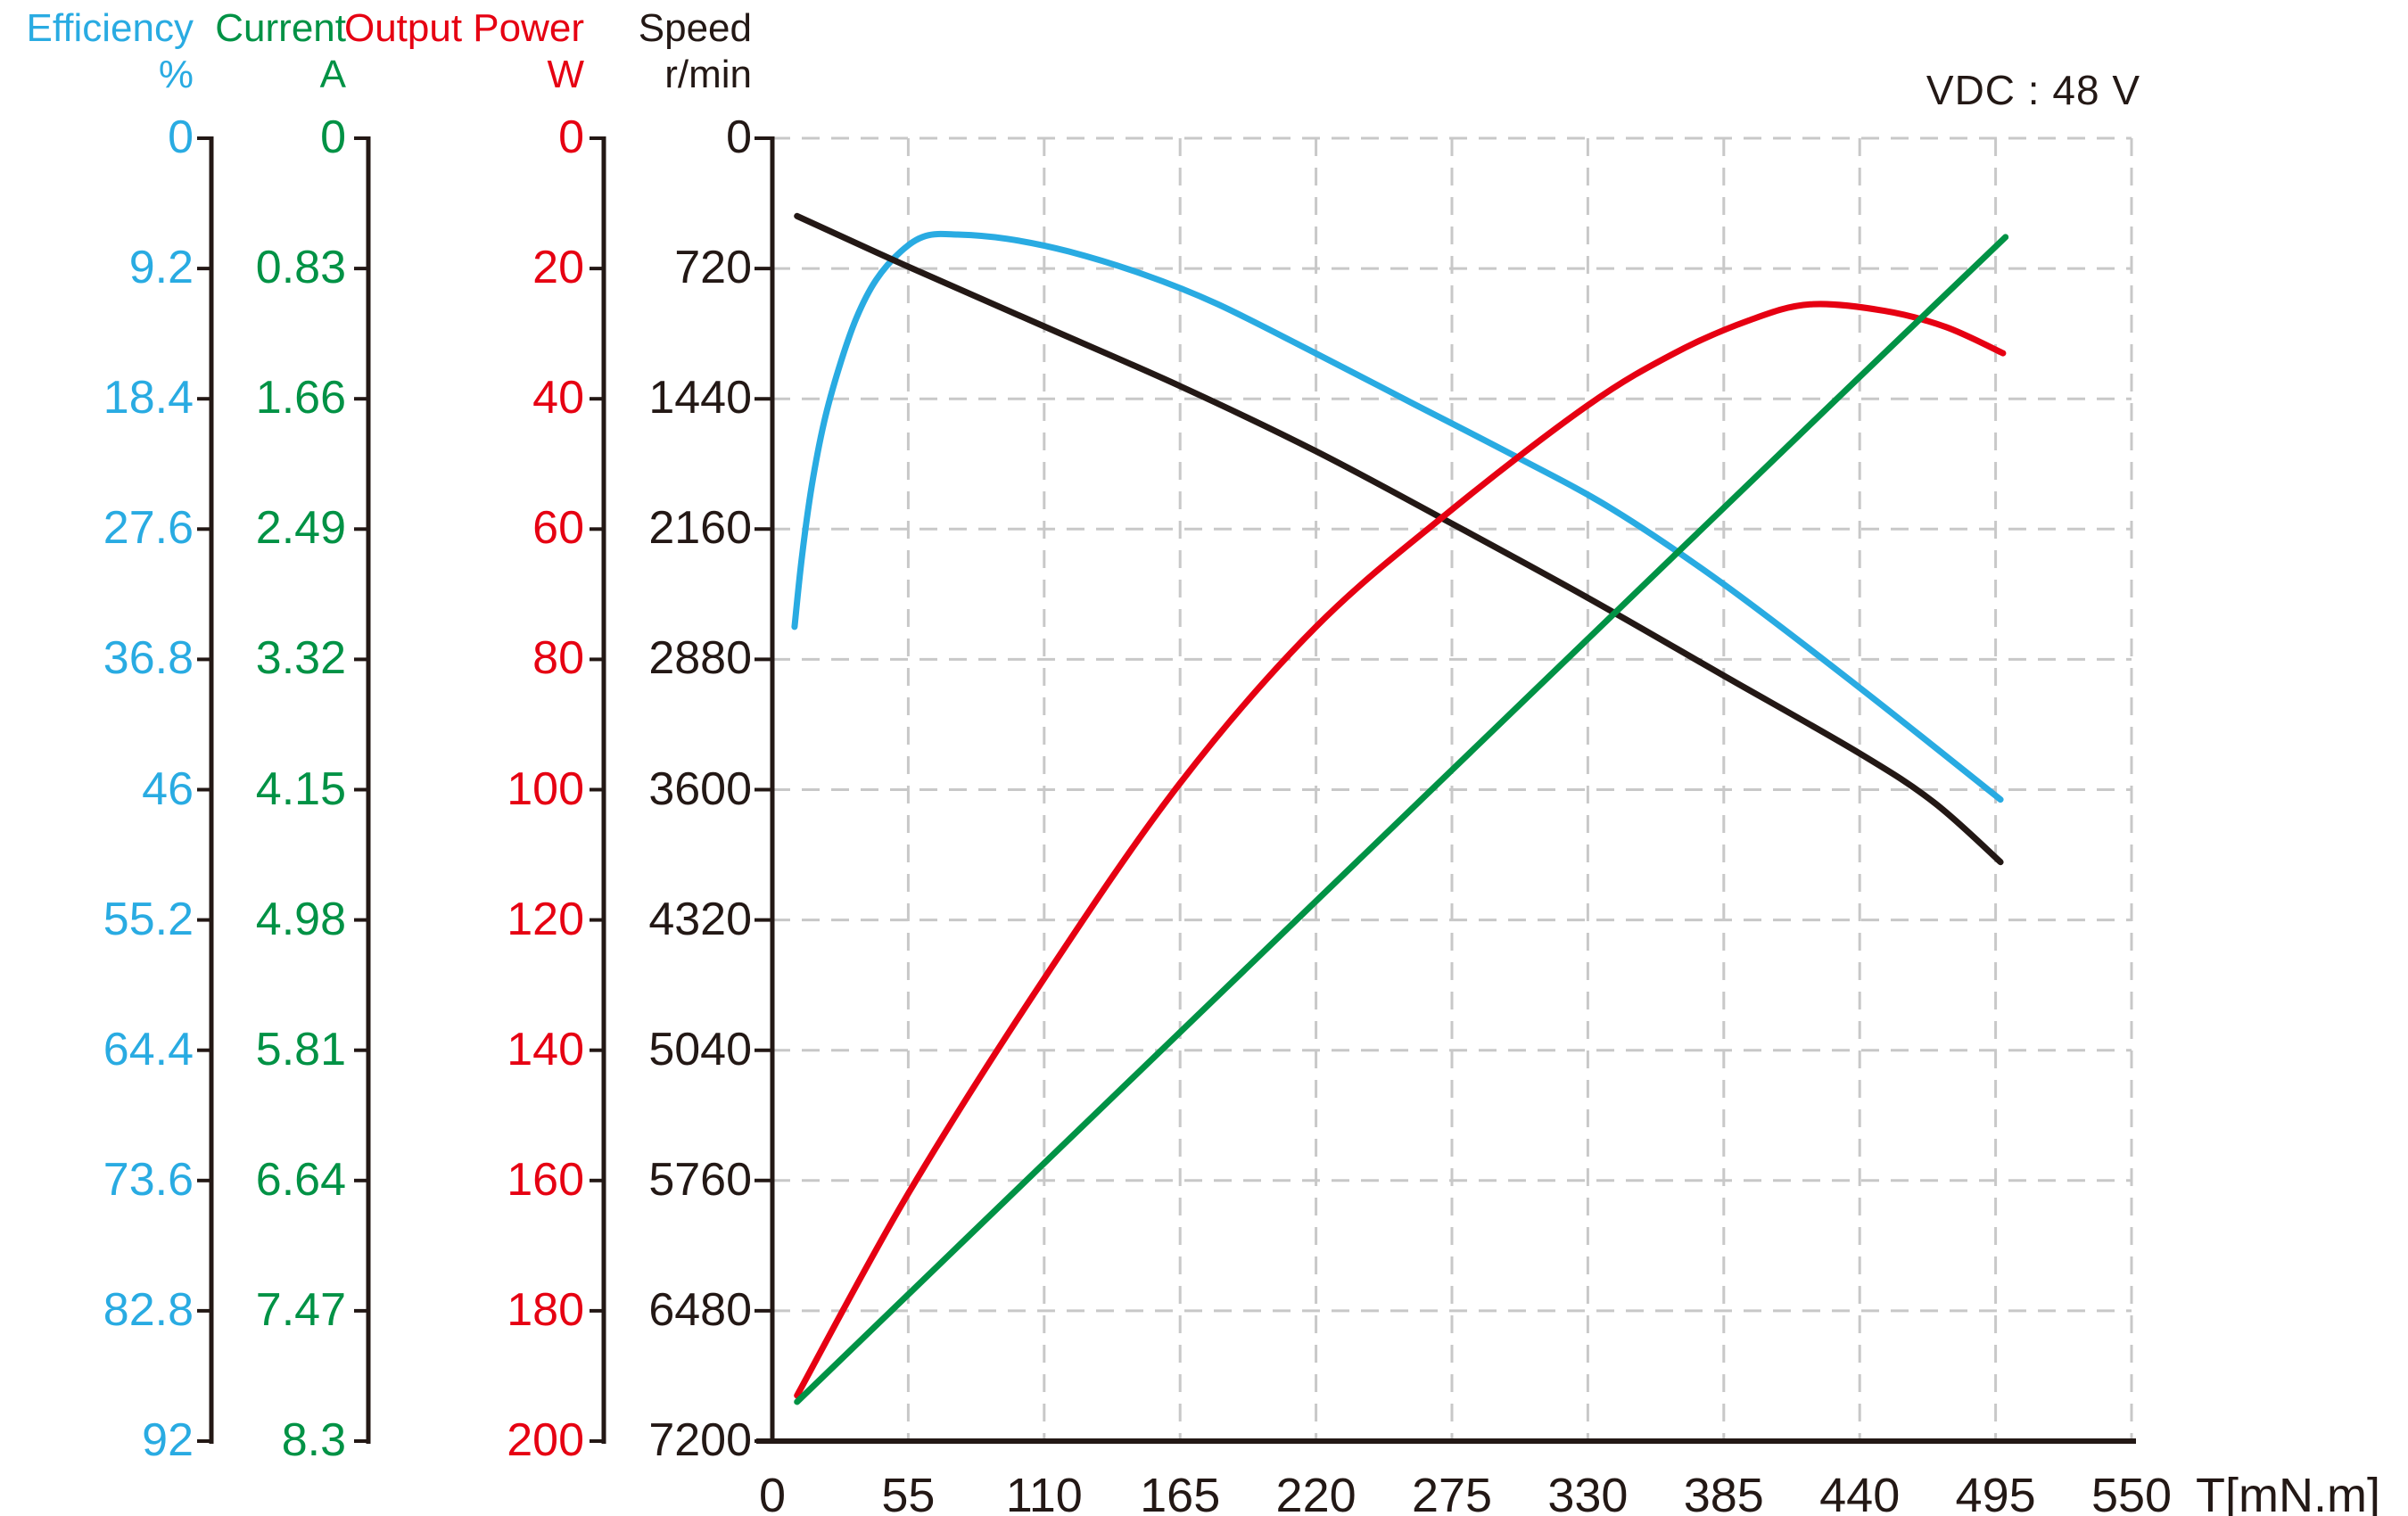  What do you see at coordinates (1995, 1492) in the screenshot?
I see `x-tick-label: 495` at bounding box center [1995, 1492].